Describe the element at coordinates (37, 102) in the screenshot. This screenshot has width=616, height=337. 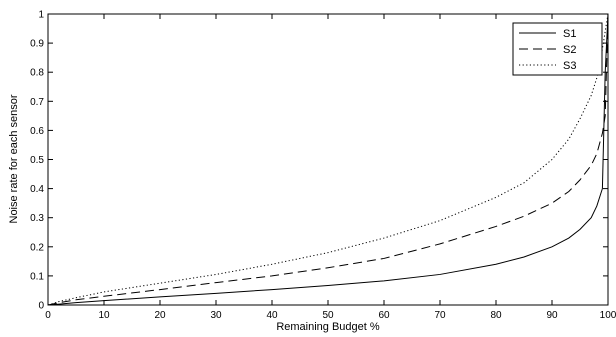
I see `y-tick-label: 0.7` at that location.